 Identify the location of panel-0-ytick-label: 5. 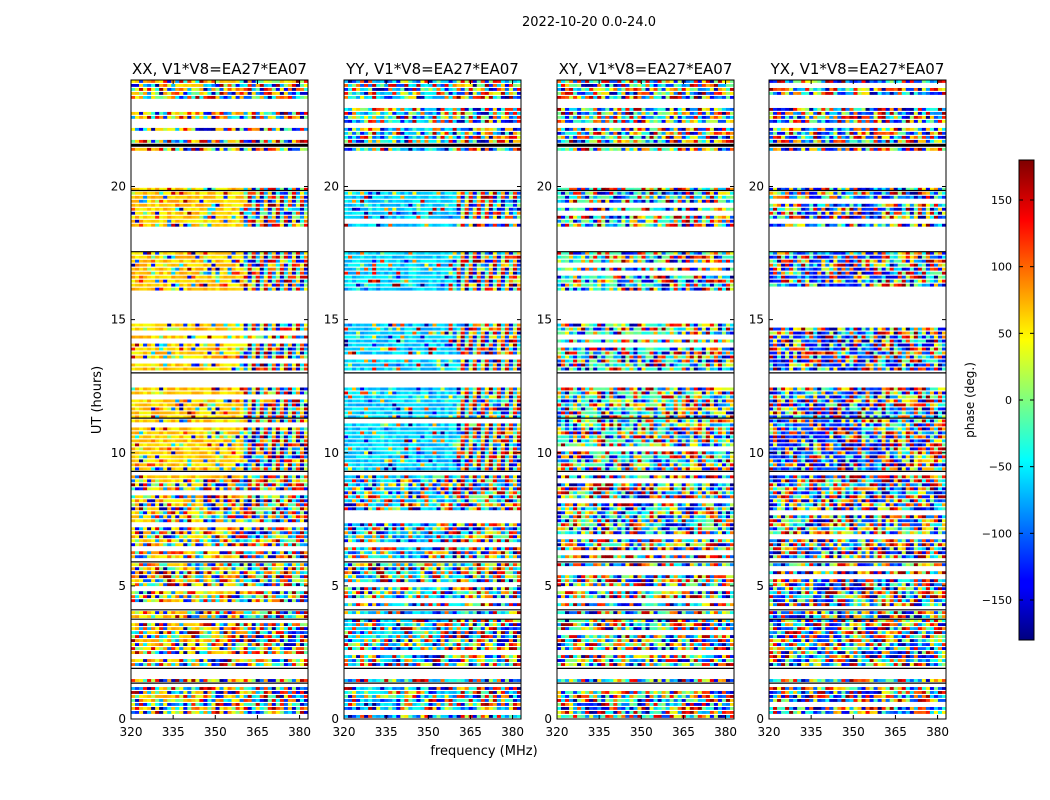
(122, 586).